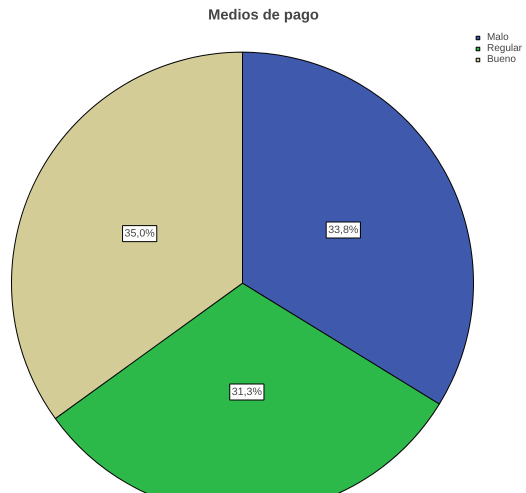  I want to click on legend-label: Malo, so click(497, 37).